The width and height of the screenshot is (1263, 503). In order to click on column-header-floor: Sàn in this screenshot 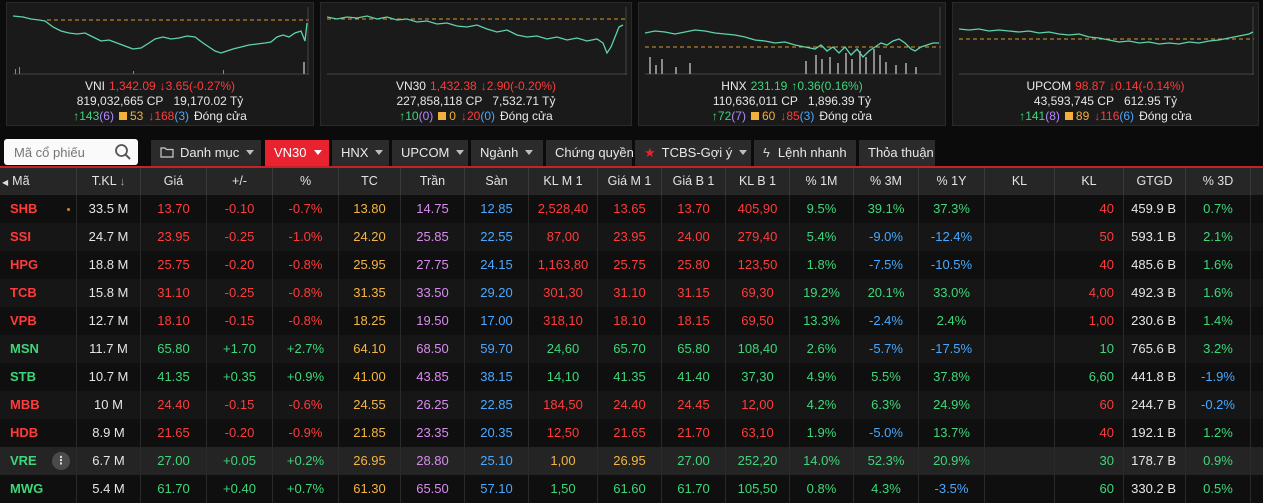, I will do `click(497, 181)`.